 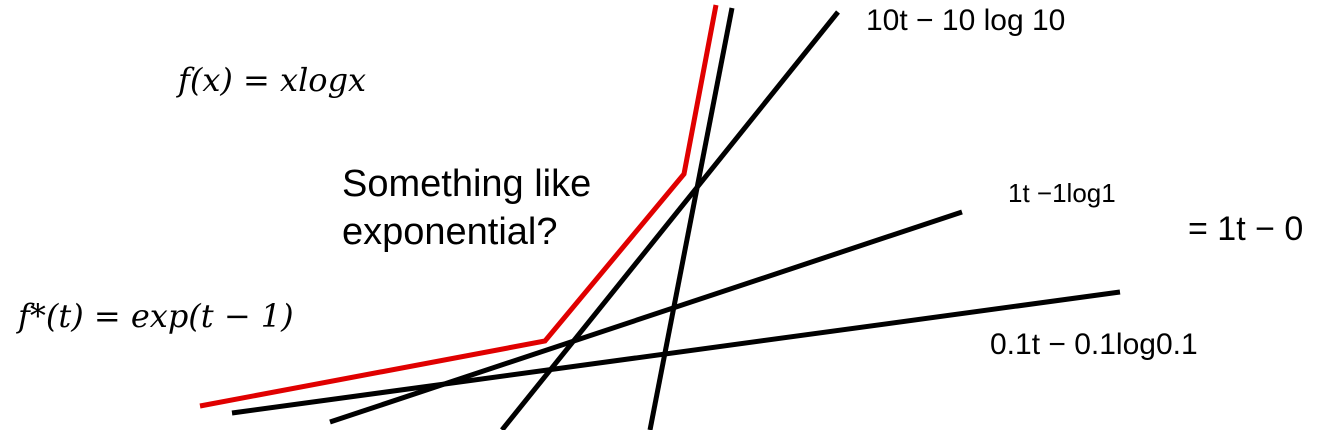 I want to click on primal-function-label: f(x) = xlogx, so click(x=272, y=80).